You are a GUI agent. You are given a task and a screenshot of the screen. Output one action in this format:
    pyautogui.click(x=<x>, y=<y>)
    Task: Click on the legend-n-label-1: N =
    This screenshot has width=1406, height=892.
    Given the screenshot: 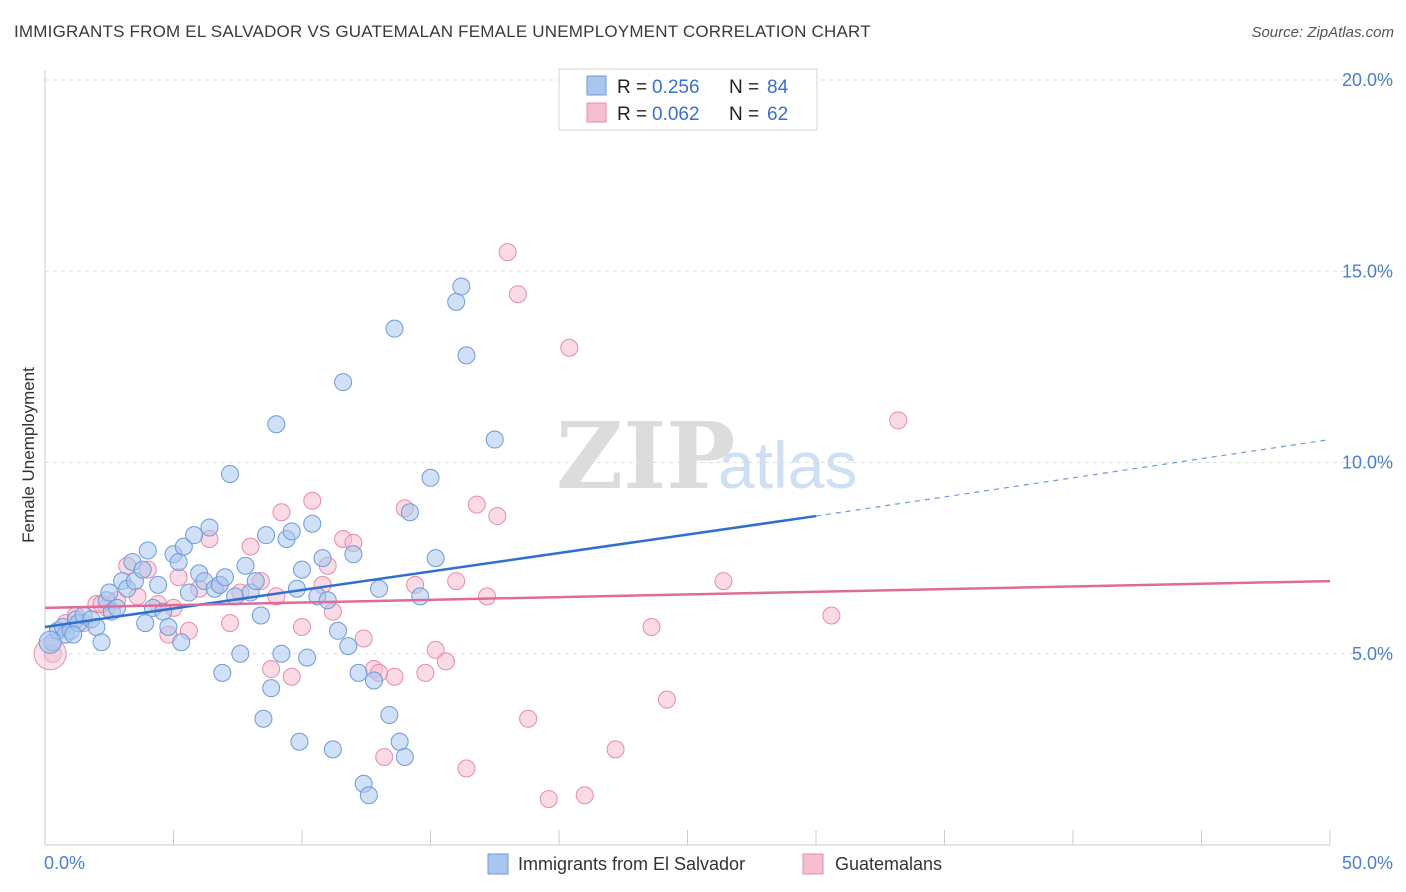 What is the action you would take?
    pyautogui.click(x=744, y=87)
    